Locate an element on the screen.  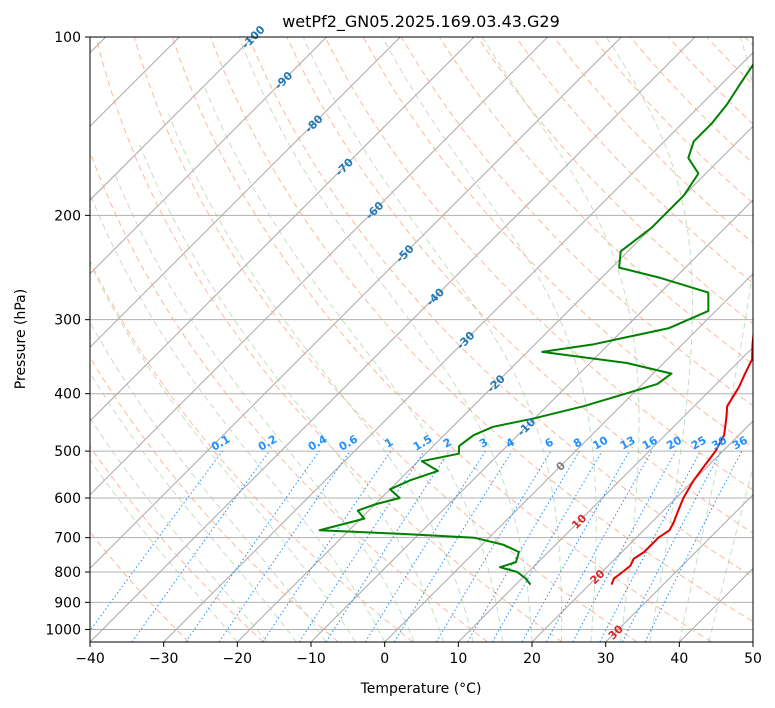
x-axis-label: Temperature (°C) is located at coordinates (421, 689).